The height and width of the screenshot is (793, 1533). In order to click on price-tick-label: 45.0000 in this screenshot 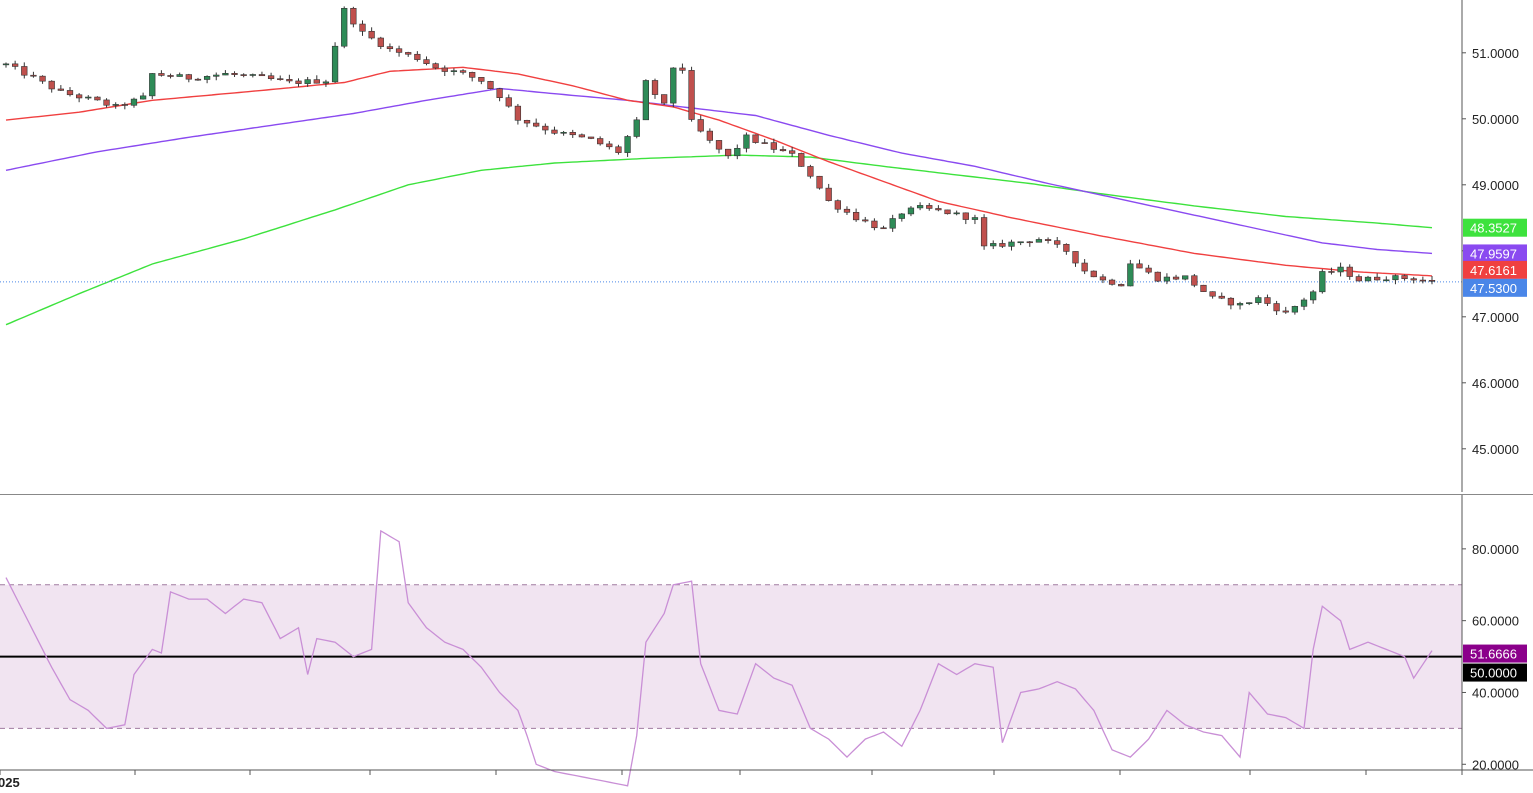, I will do `click(1495, 449)`.